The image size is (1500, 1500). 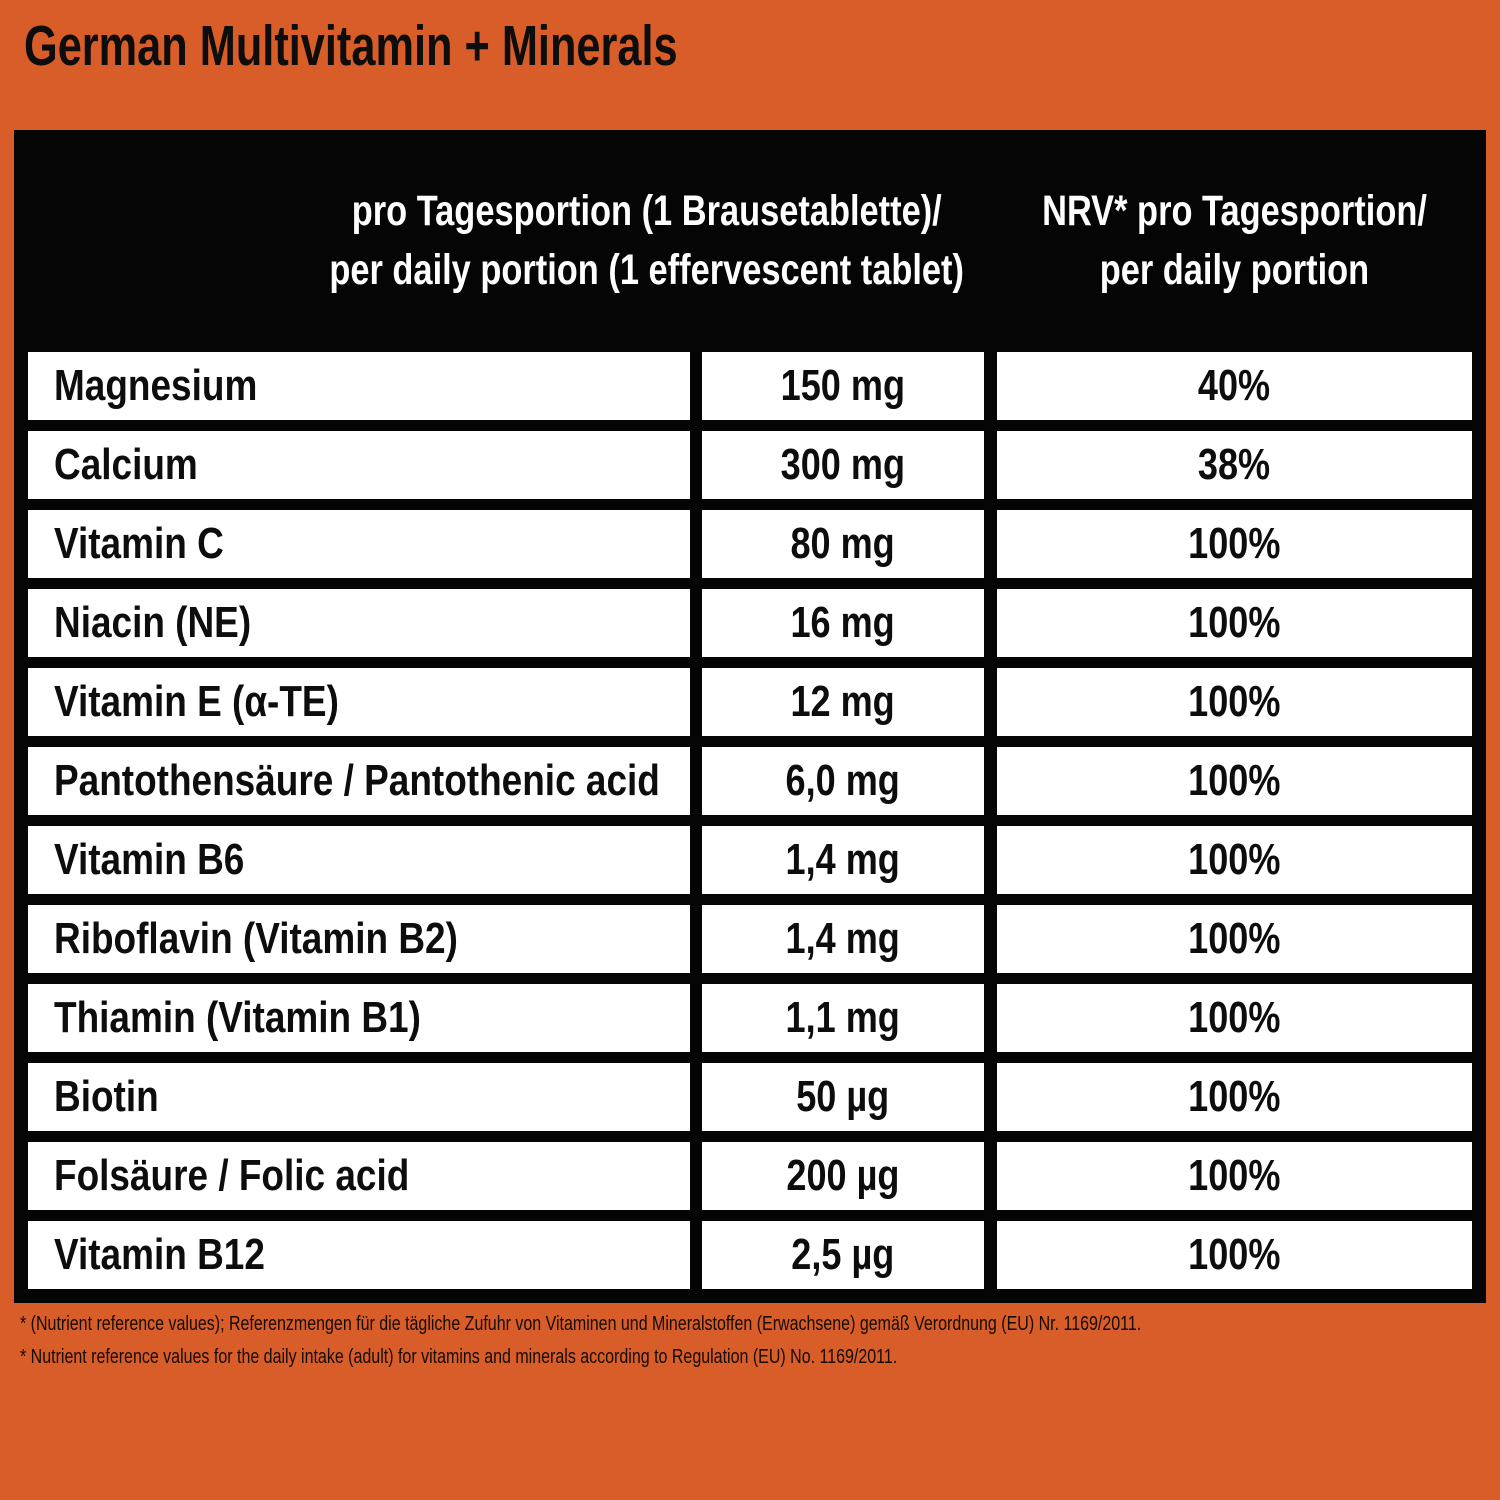 I want to click on nutrient-label: Magnesium, so click(x=156, y=385).